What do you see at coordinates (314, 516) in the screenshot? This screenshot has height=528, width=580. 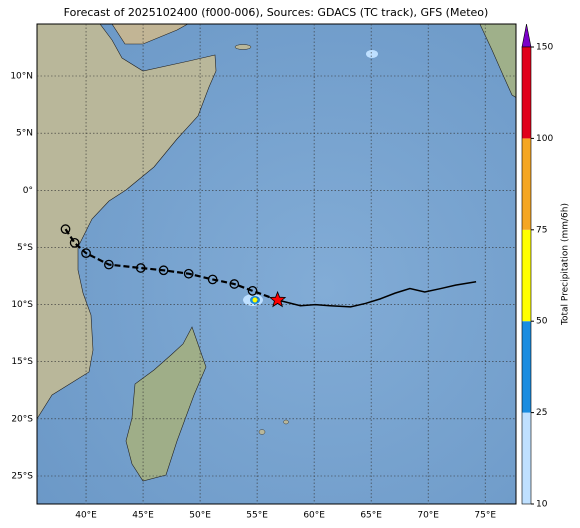 I see `x-tick-label: 60°E` at bounding box center [314, 516].